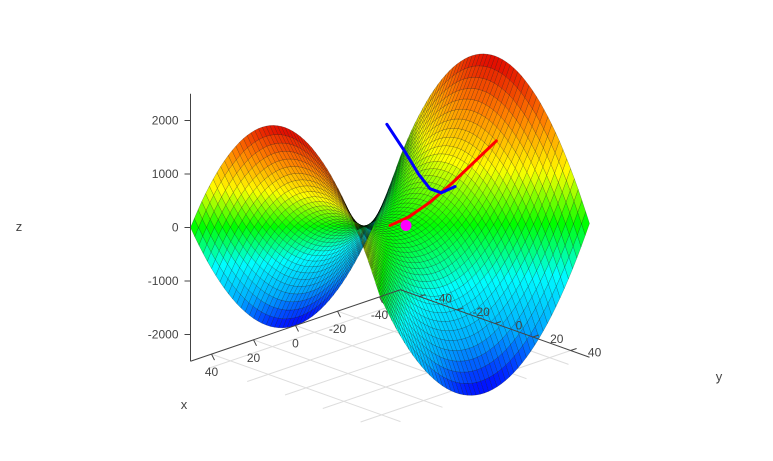  Describe the element at coordinates (165, 174) in the screenshot. I see `z-tick-label: 1000` at that location.